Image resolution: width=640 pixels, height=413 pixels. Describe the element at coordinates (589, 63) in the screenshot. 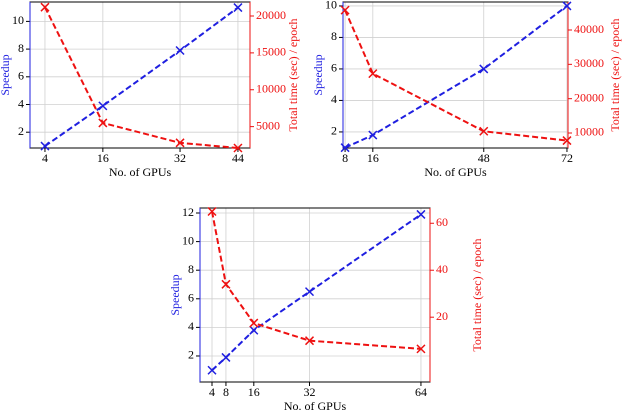

I see `y2-tick-label: 30000` at that location.